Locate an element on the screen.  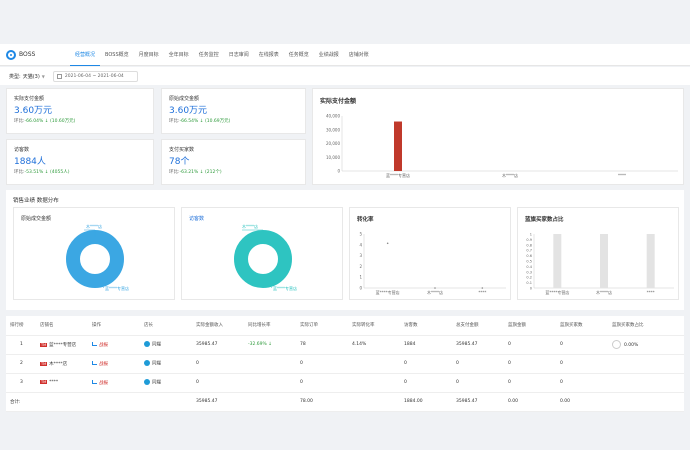
y-tick-label: 30,000 is located at coordinates (333, 129).